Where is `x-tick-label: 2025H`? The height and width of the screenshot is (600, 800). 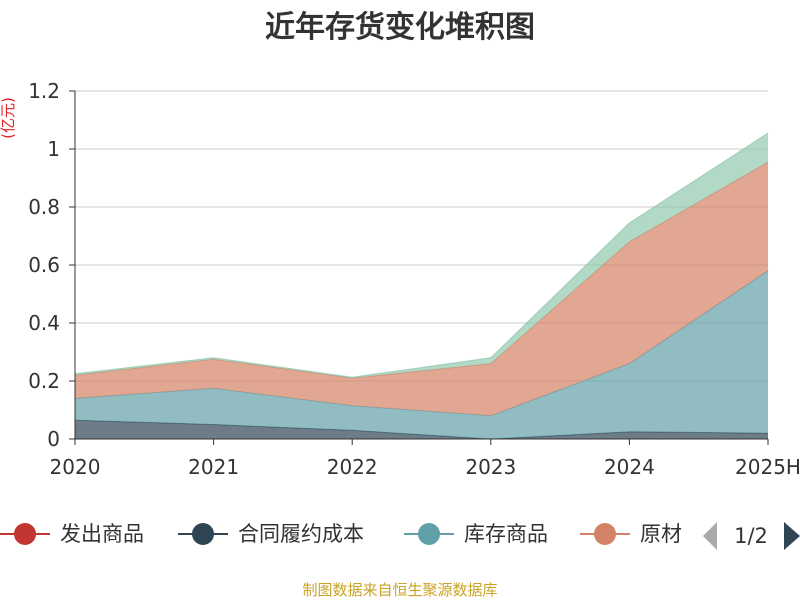
x-tick-label: 2025H is located at coordinates (767, 467).